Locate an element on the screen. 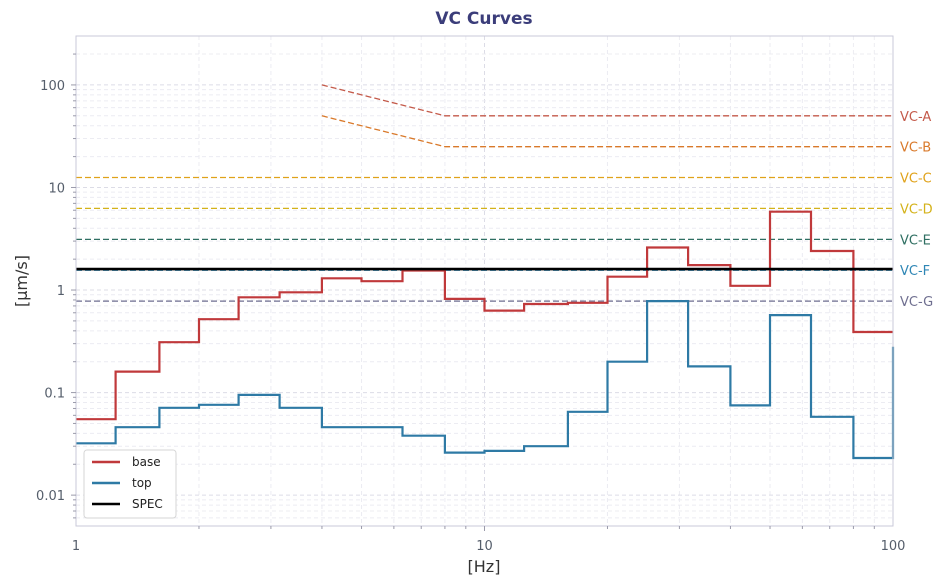  vc-criterion-label: VC-C is located at coordinates (916, 179).